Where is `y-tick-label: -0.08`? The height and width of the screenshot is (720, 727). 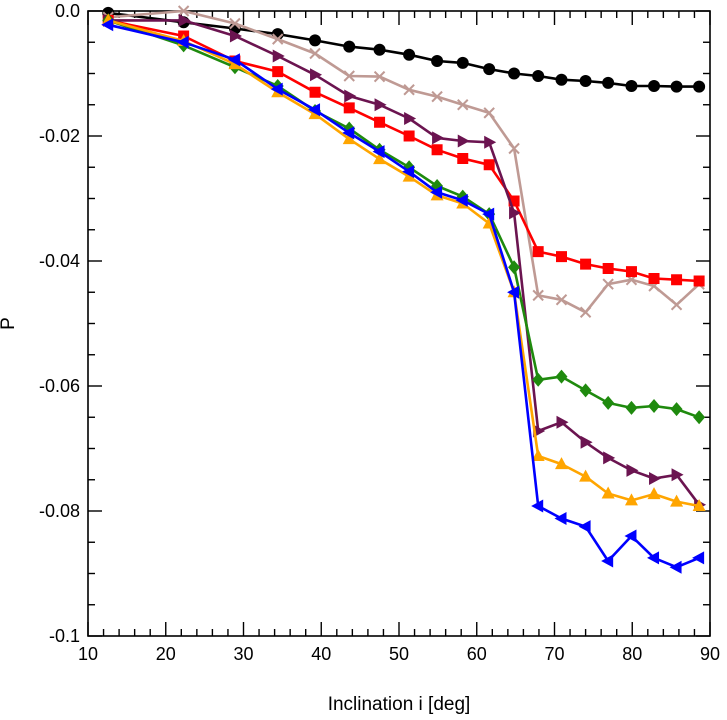
y-tick-label: -0.08 is located at coordinates (59, 511).